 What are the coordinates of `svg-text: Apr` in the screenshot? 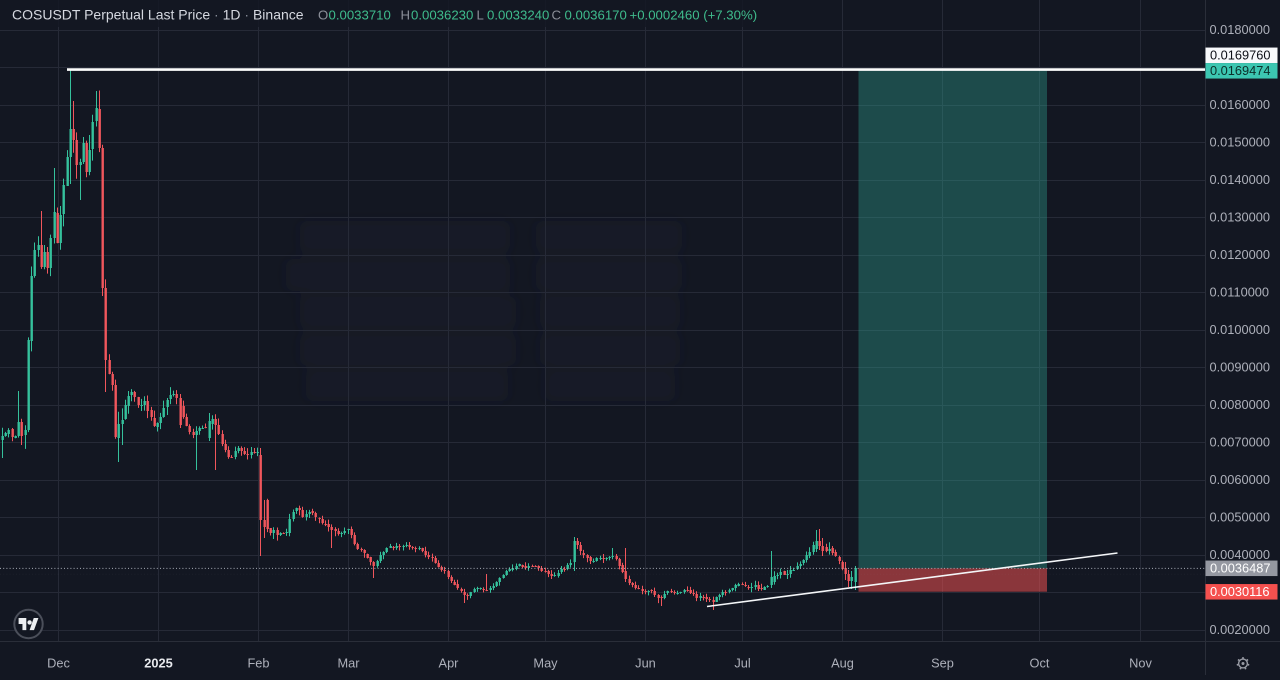 It's located at (449, 663).